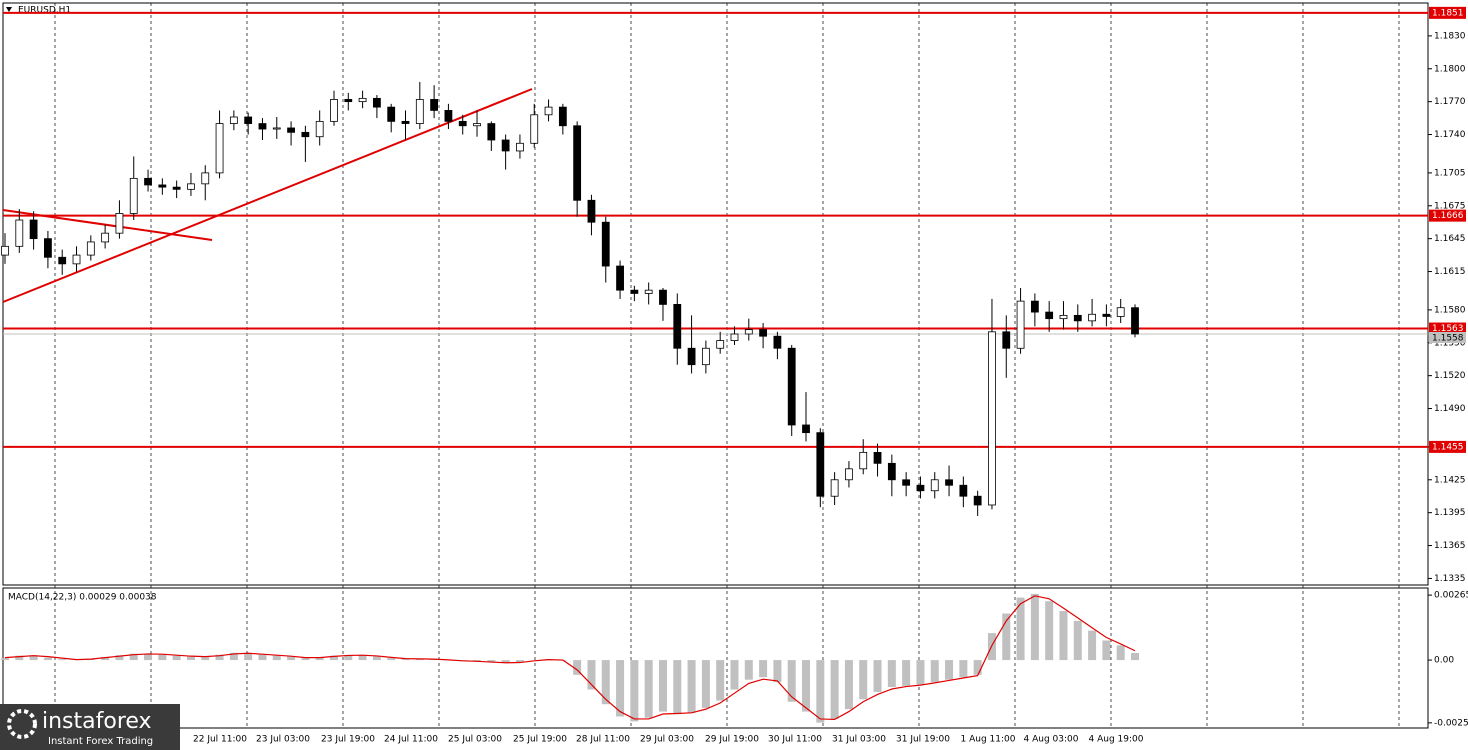 This screenshot has width=1468, height=750. What do you see at coordinates (732, 740) in the screenshot?
I see `x-tick-label: 29 Jul 19:00` at bounding box center [732, 740].